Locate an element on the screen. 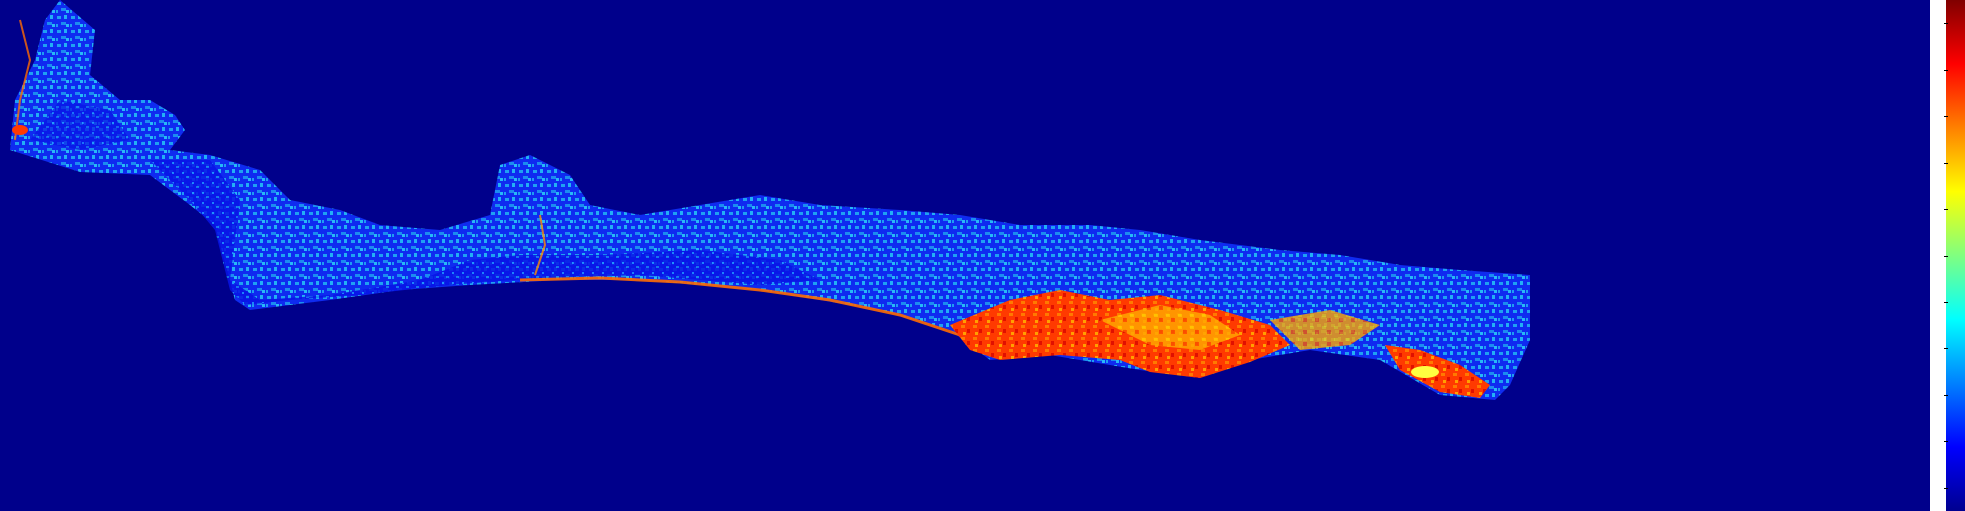  river-streak is located at coordinates (540, 245).